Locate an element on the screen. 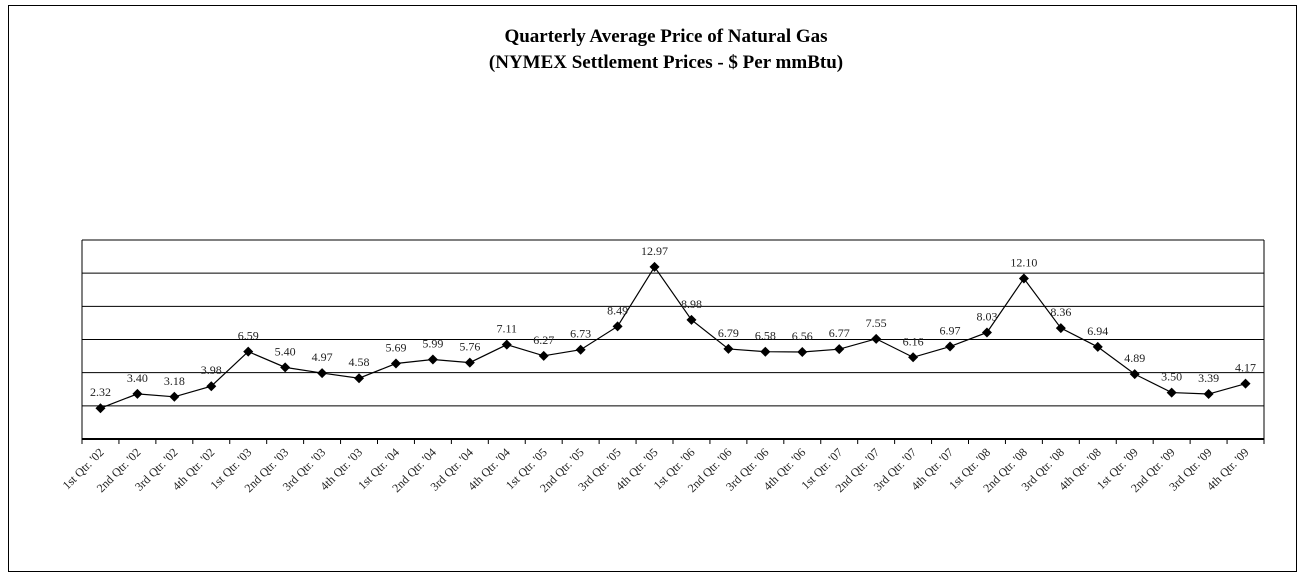  data-label: 6.94 is located at coordinates (1097, 331).